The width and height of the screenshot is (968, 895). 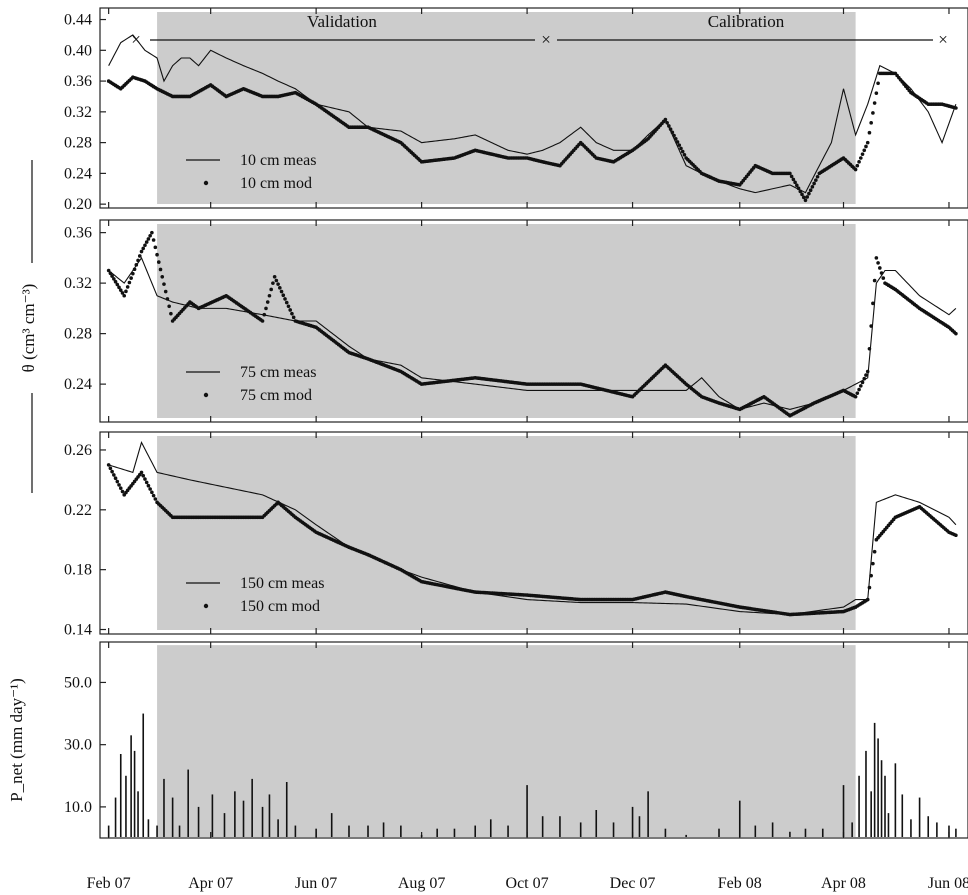 What do you see at coordinates (78, 807) in the screenshot?
I see `panel-pnet-ytick-label-0: 10.0` at bounding box center [78, 807].